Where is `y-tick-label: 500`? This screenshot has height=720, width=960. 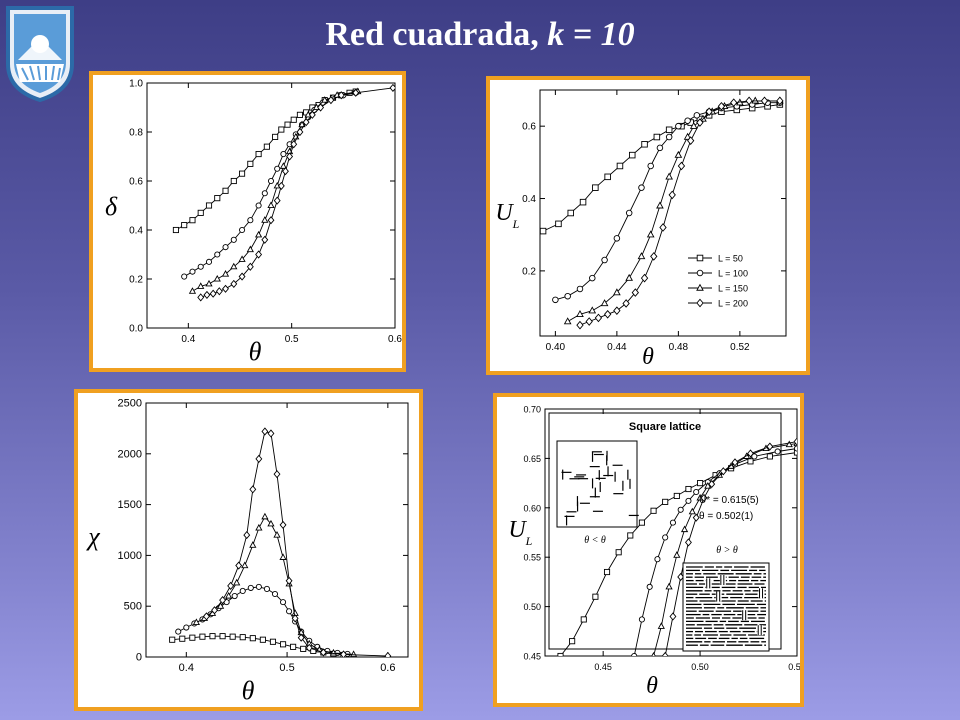
y-tick-label: 500 is located at coordinates (133, 607).